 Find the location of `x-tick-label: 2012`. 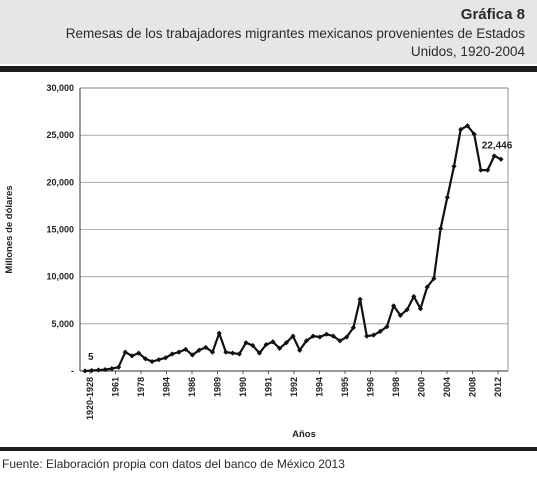

x-tick-label: 2012 is located at coordinates (498, 387).